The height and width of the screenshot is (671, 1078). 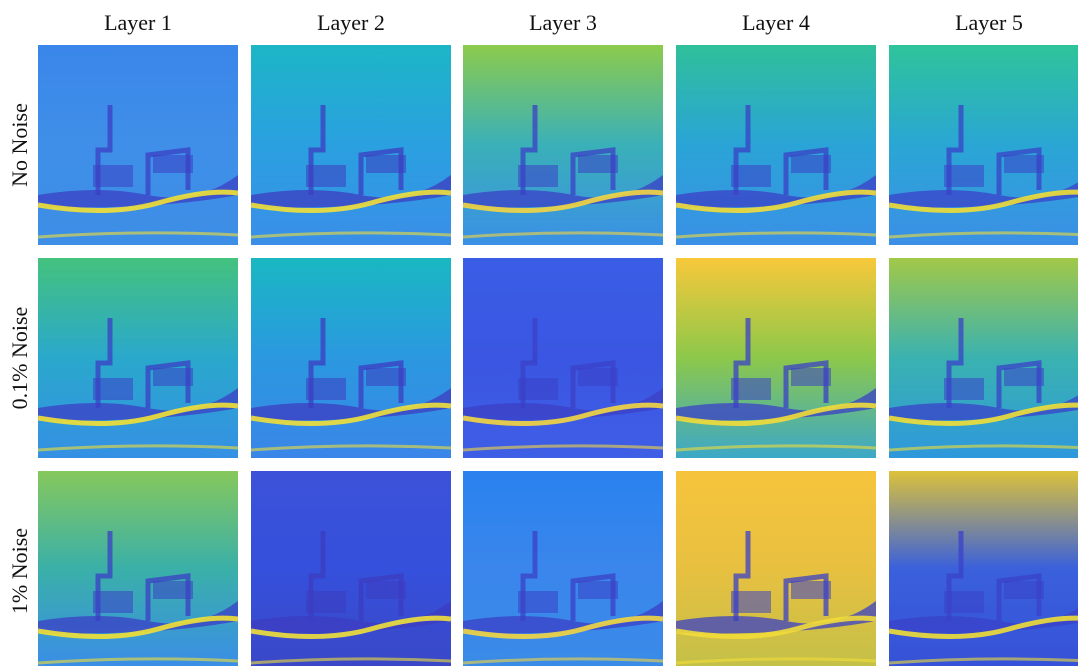 I want to click on row-label: No Noise, so click(x=19, y=145).